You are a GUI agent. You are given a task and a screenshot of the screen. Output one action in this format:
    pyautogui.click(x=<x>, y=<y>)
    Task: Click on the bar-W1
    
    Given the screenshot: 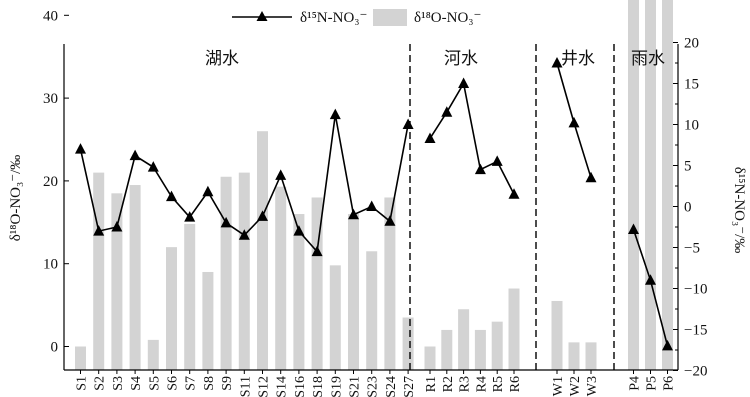 What is the action you would take?
    pyautogui.click(x=557, y=335)
    